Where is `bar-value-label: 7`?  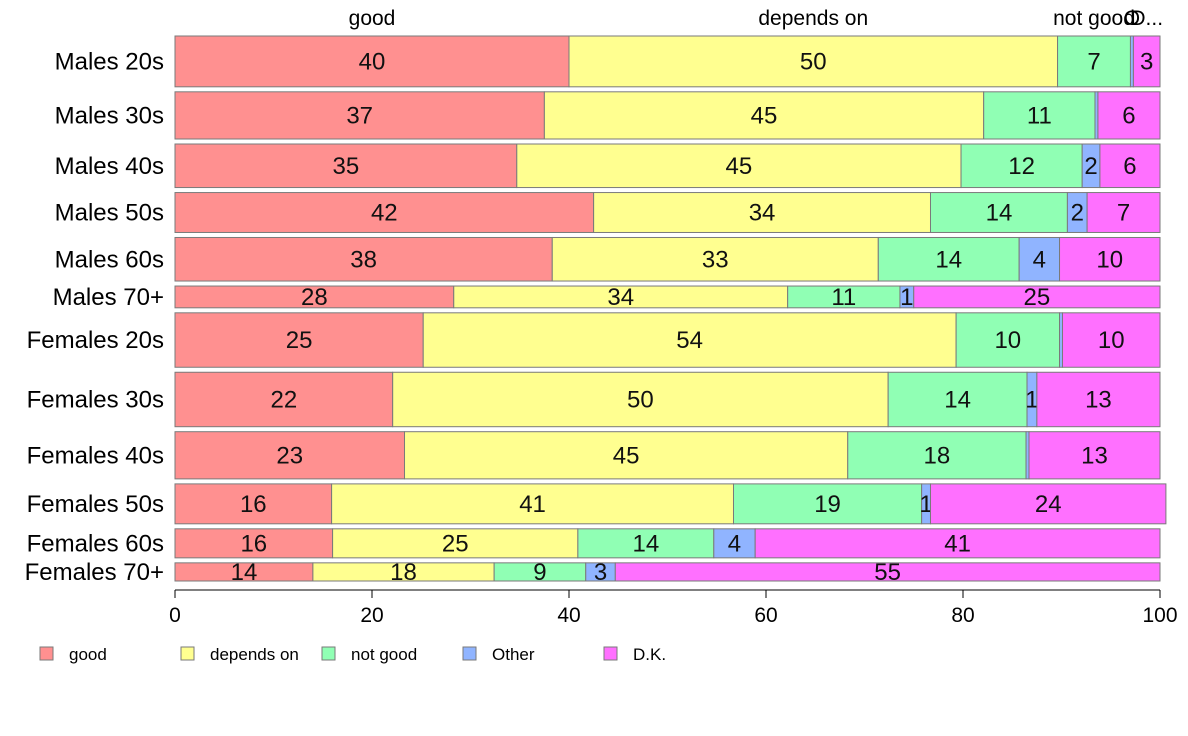 bar-value-label: 7 is located at coordinates (1123, 213).